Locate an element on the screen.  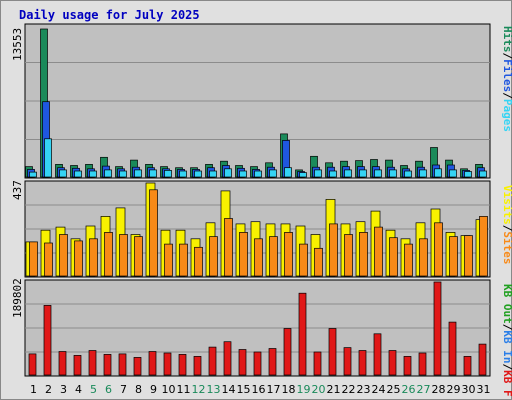
x-tick-label-day-11: 11 is located at coordinates (184, 389).